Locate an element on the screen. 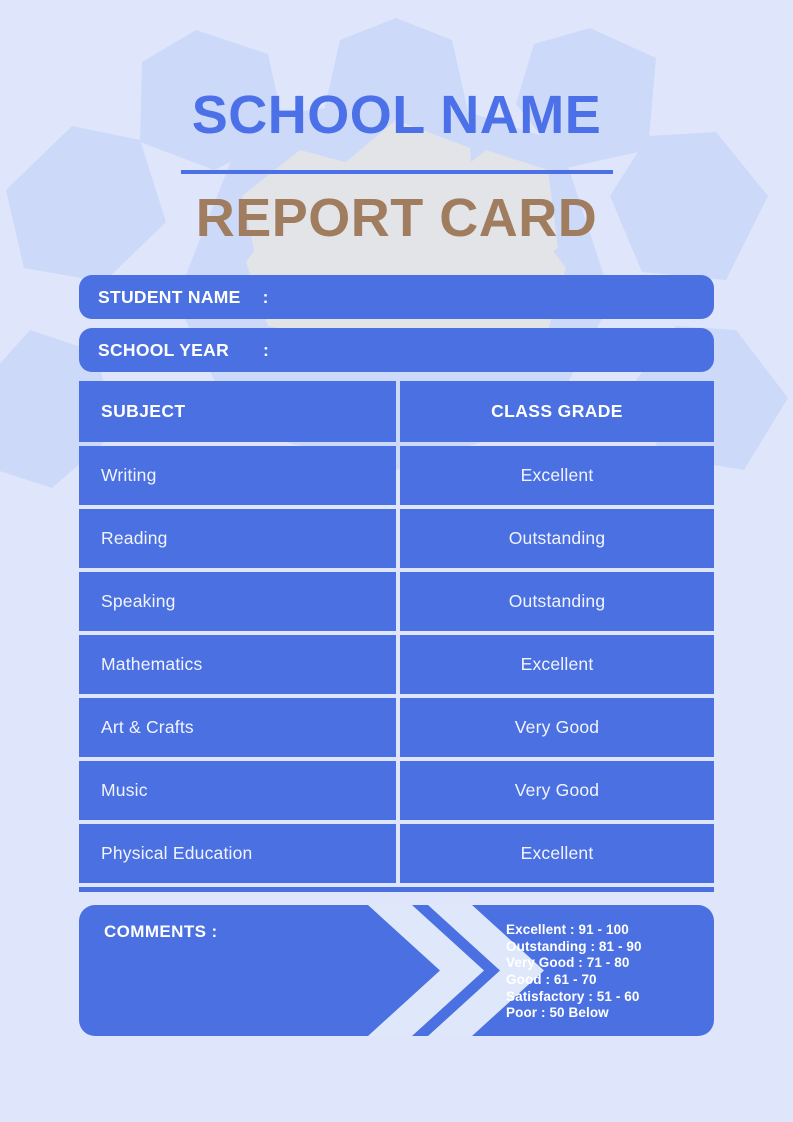 The height and width of the screenshot is (1122, 793). legend-item: Very Good : 71 - 80 is located at coordinates (568, 963).